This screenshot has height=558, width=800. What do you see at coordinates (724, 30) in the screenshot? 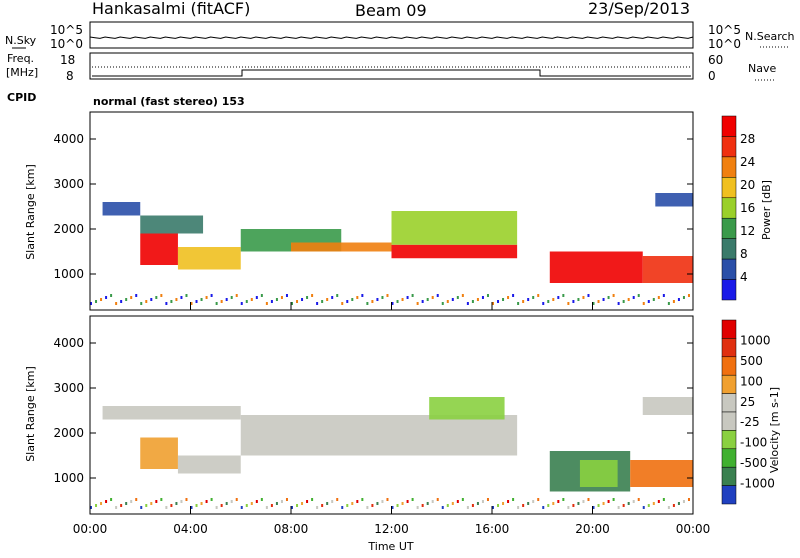
I see `noise-right-tick-top: 10^5` at bounding box center [724, 30].